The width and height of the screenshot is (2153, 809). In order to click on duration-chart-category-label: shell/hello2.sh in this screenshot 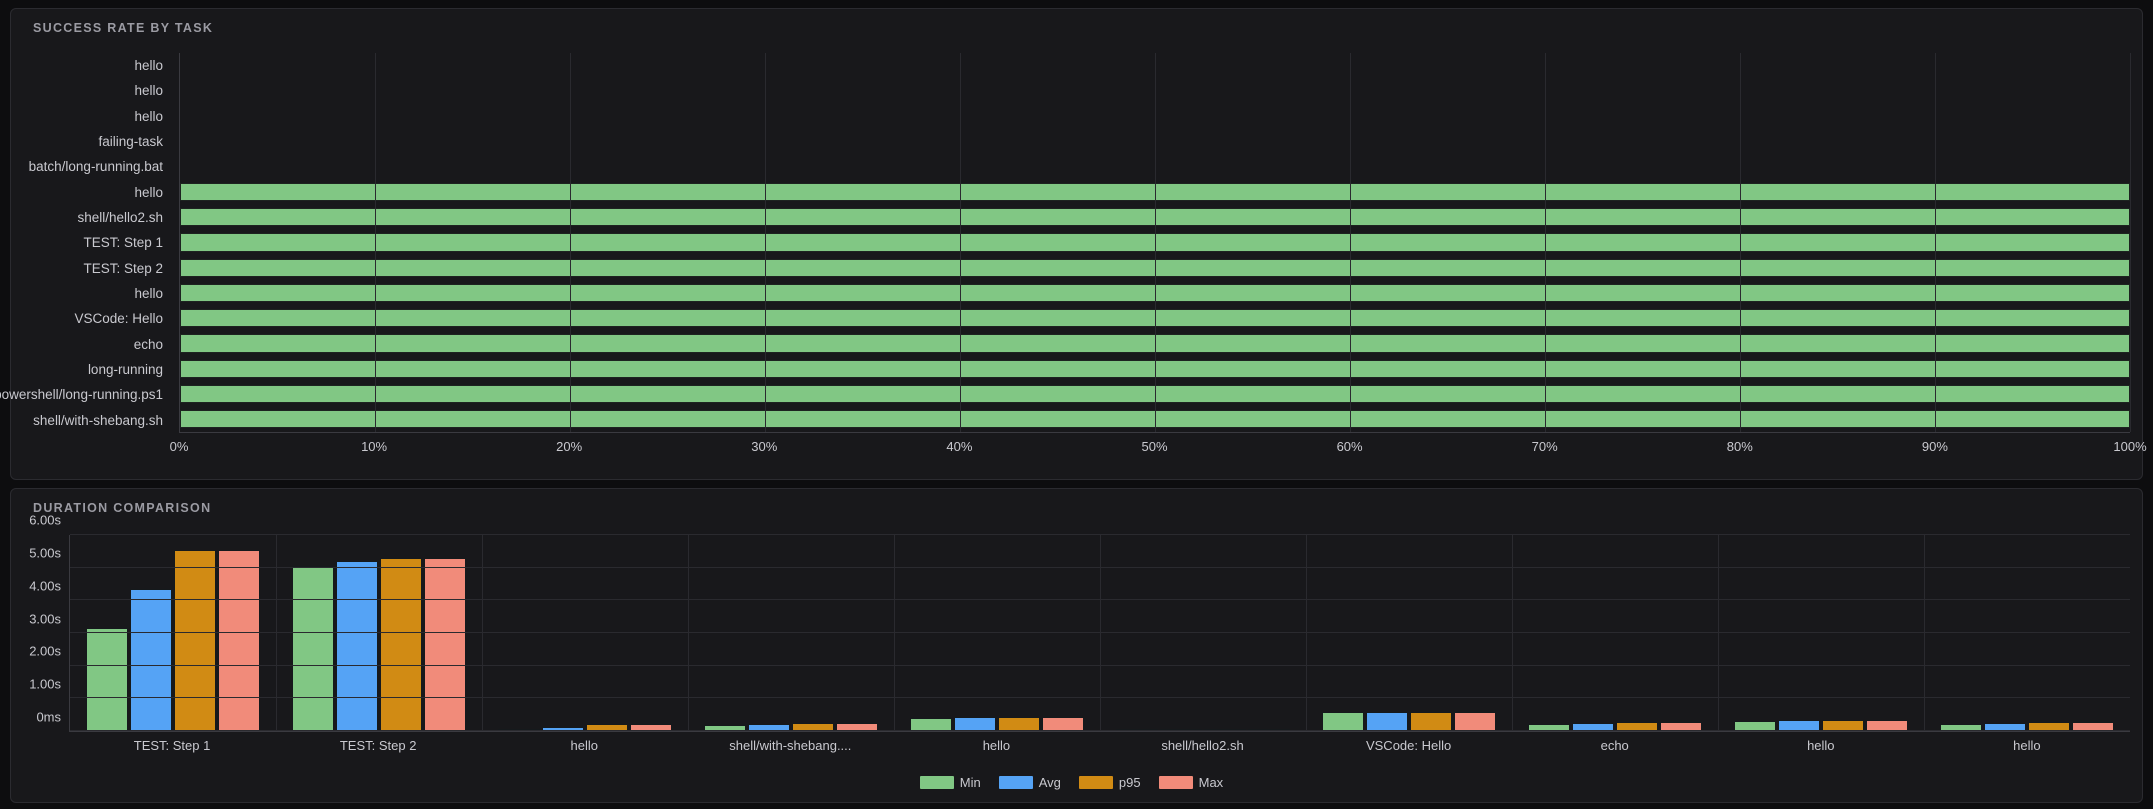, I will do `click(1202, 745)`.